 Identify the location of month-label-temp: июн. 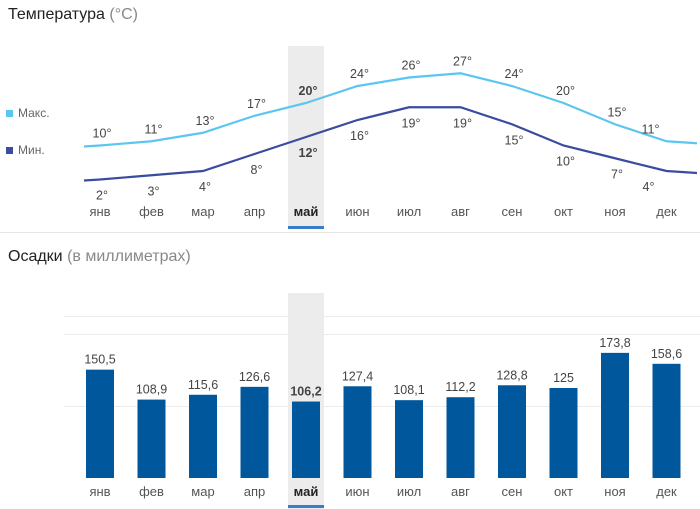
(357, 211).